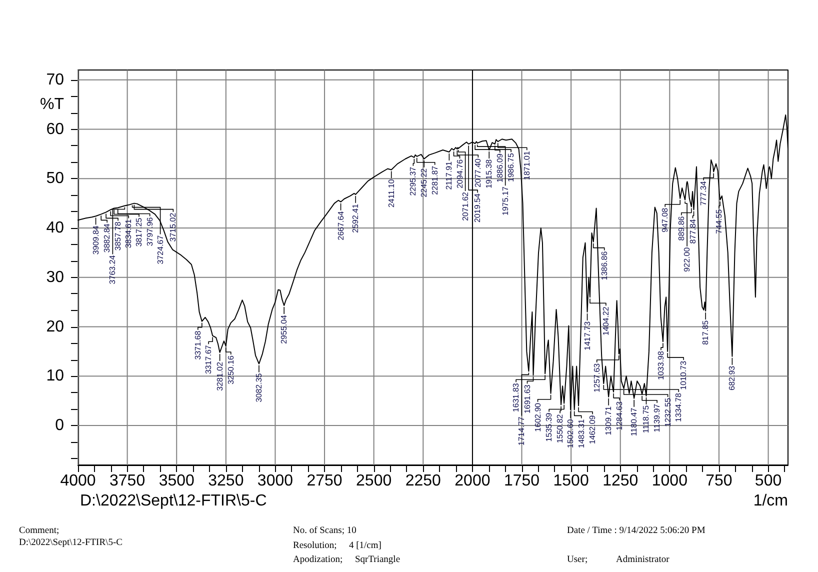  Describe the element at coordinates (78, 481) in the screenshot. I see `x-tick-label: 4000` at that location.